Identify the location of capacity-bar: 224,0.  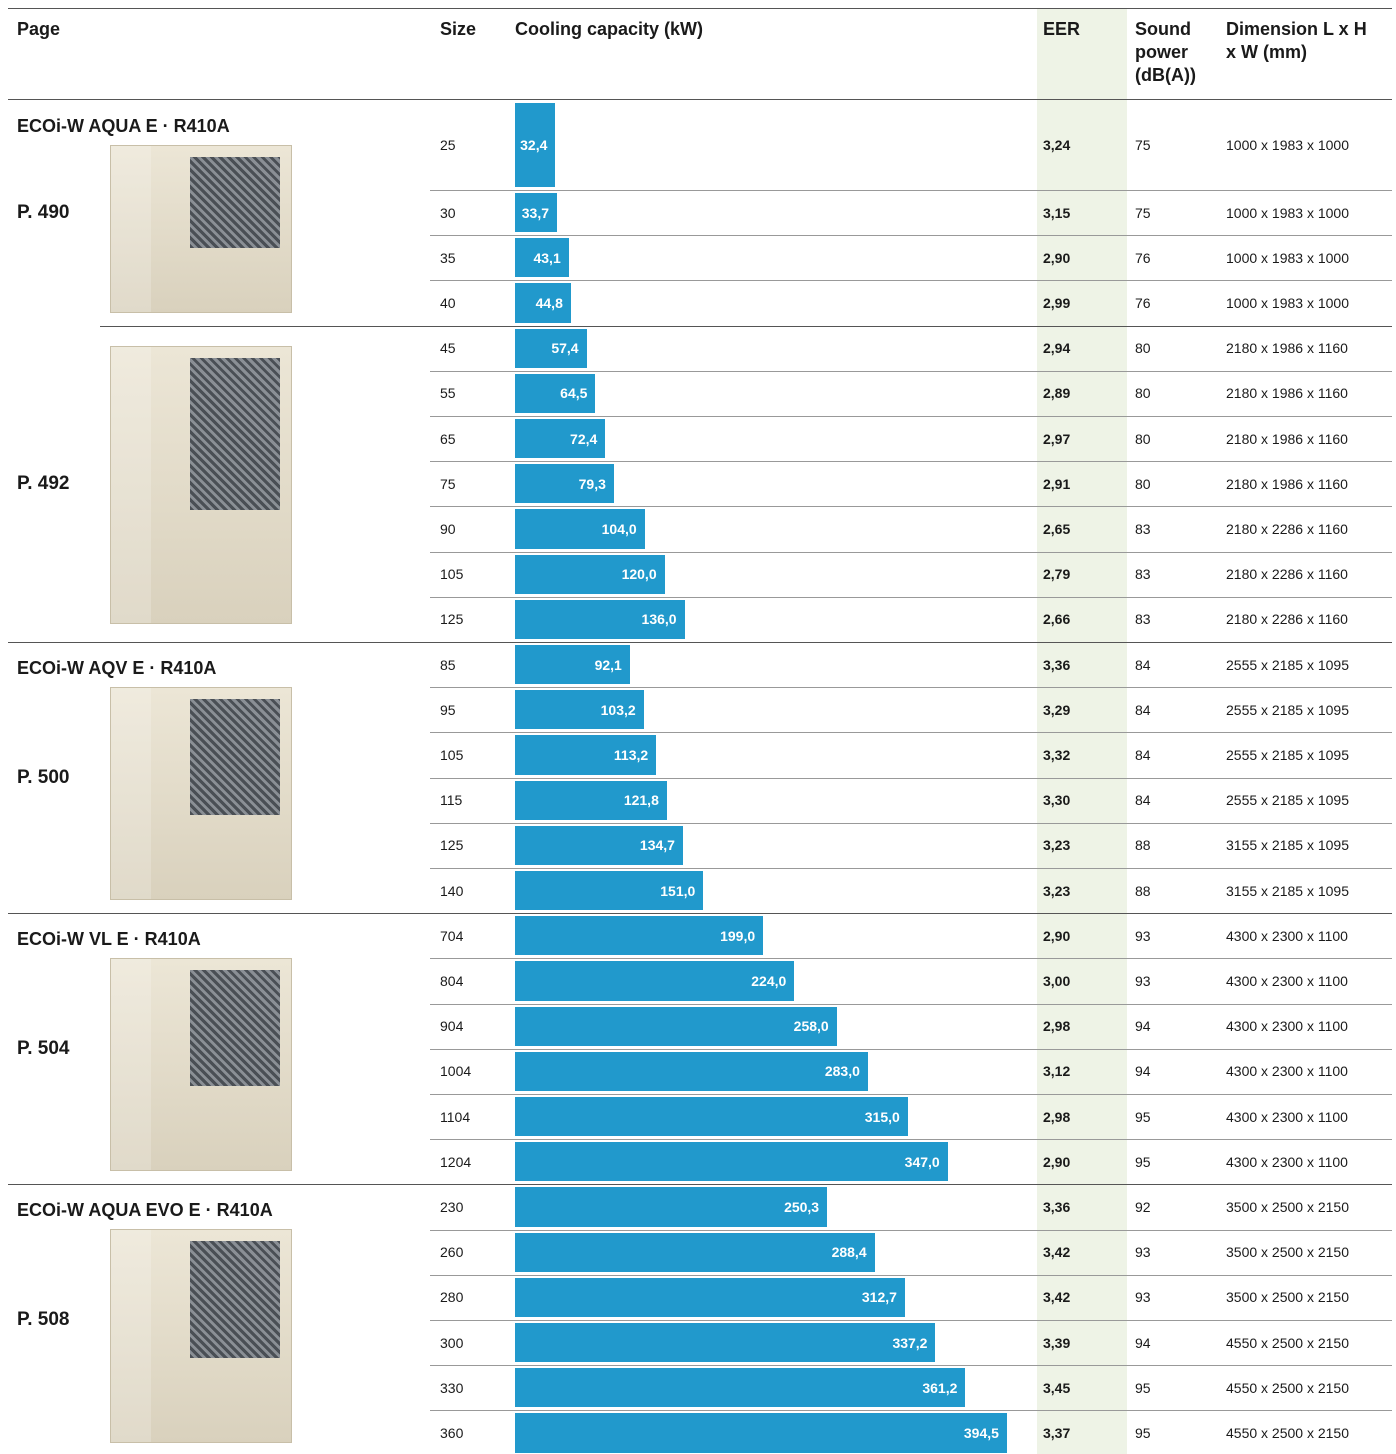
(655, 981).